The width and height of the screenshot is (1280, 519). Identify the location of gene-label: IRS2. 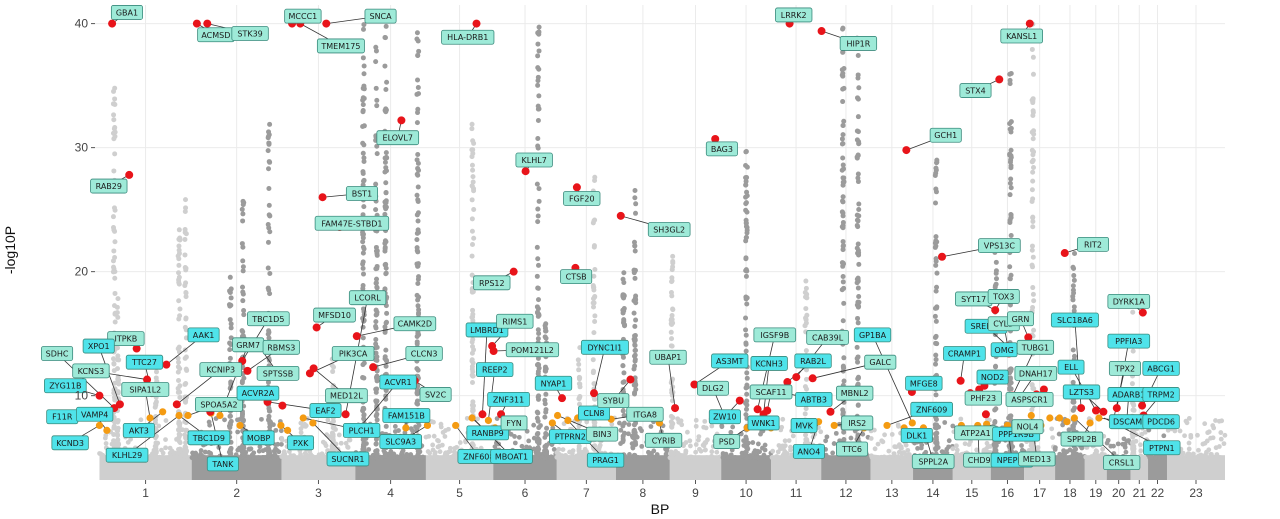
(857, 423).